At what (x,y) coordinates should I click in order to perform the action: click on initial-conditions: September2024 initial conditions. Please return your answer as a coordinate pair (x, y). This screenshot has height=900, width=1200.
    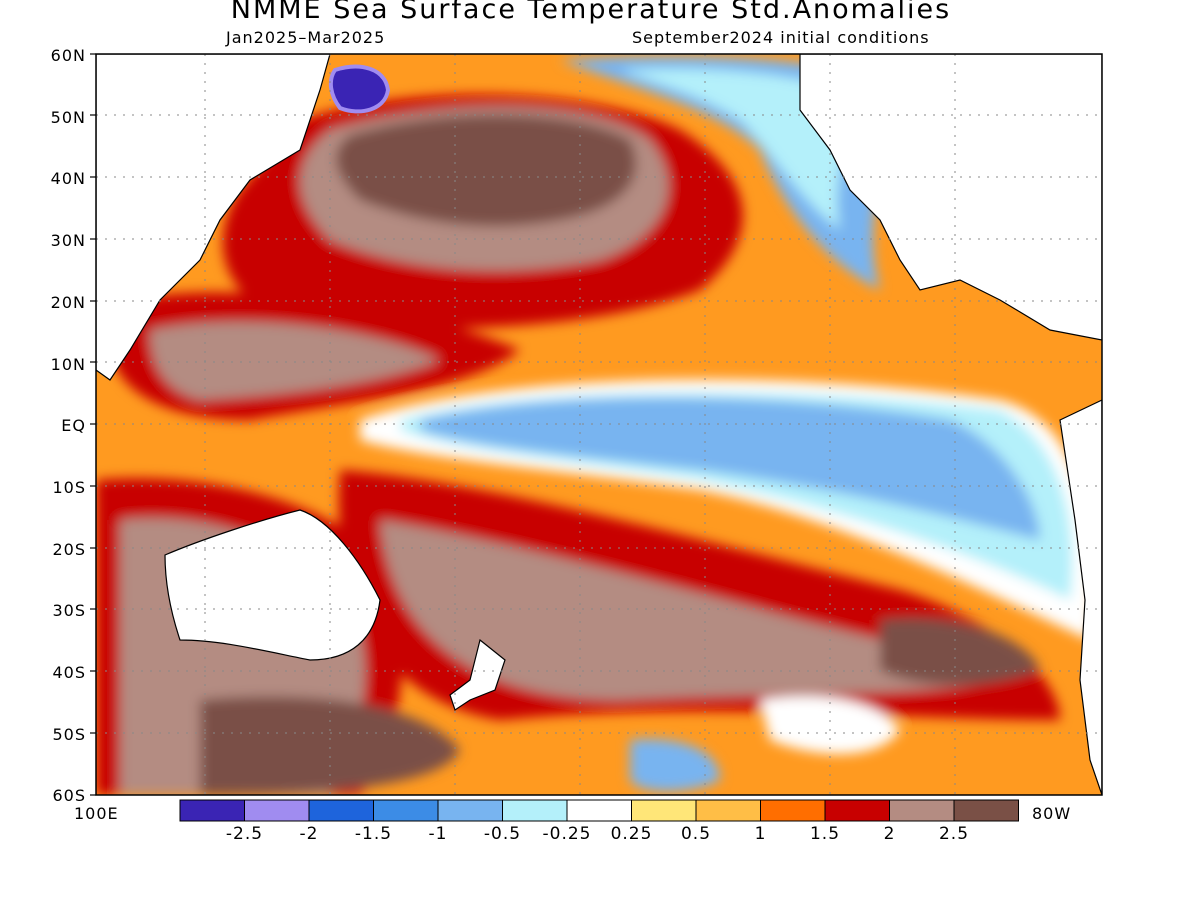
    Looking at the image, I should click on (781, 37).